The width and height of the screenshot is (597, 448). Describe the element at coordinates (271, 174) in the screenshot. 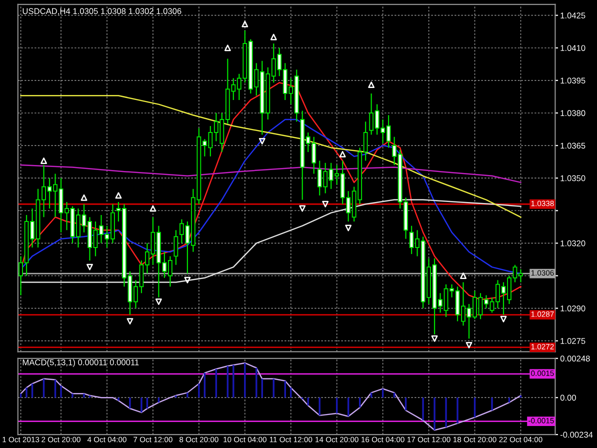

I see `line-series` at that location.